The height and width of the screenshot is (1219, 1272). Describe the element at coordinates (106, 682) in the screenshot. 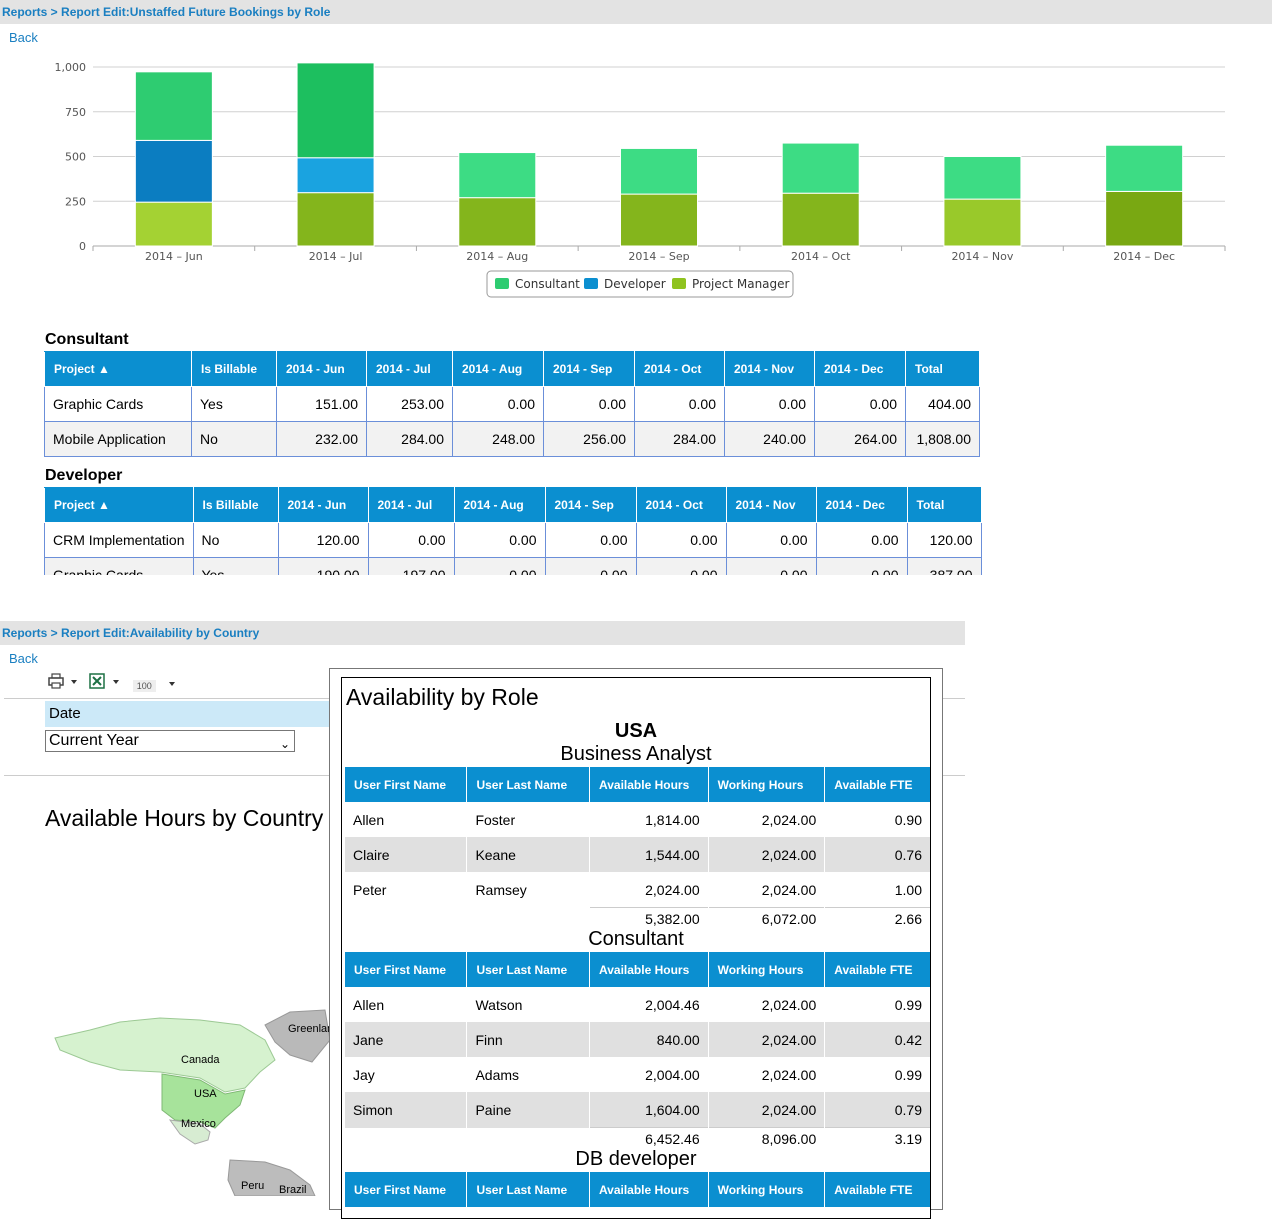

I see `excel-export-button` at that location.